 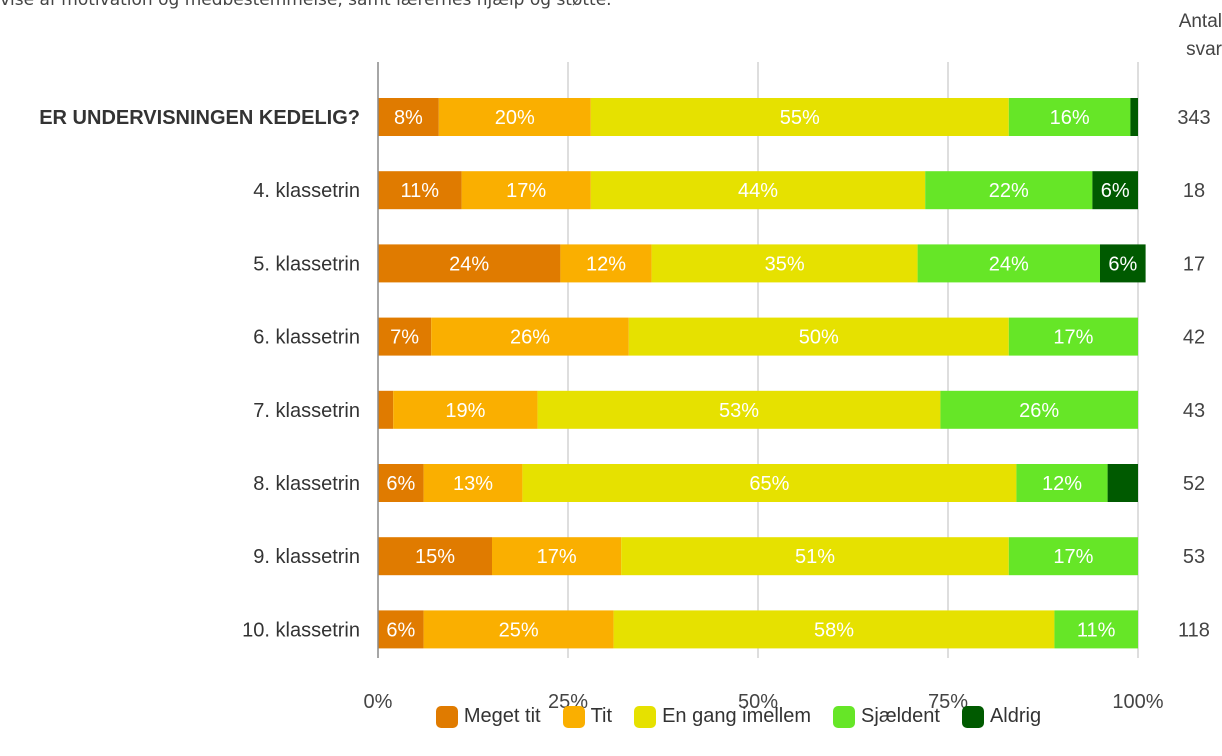 I want to click on count-column-header: Antal svar, so click(x=1200, y=35).